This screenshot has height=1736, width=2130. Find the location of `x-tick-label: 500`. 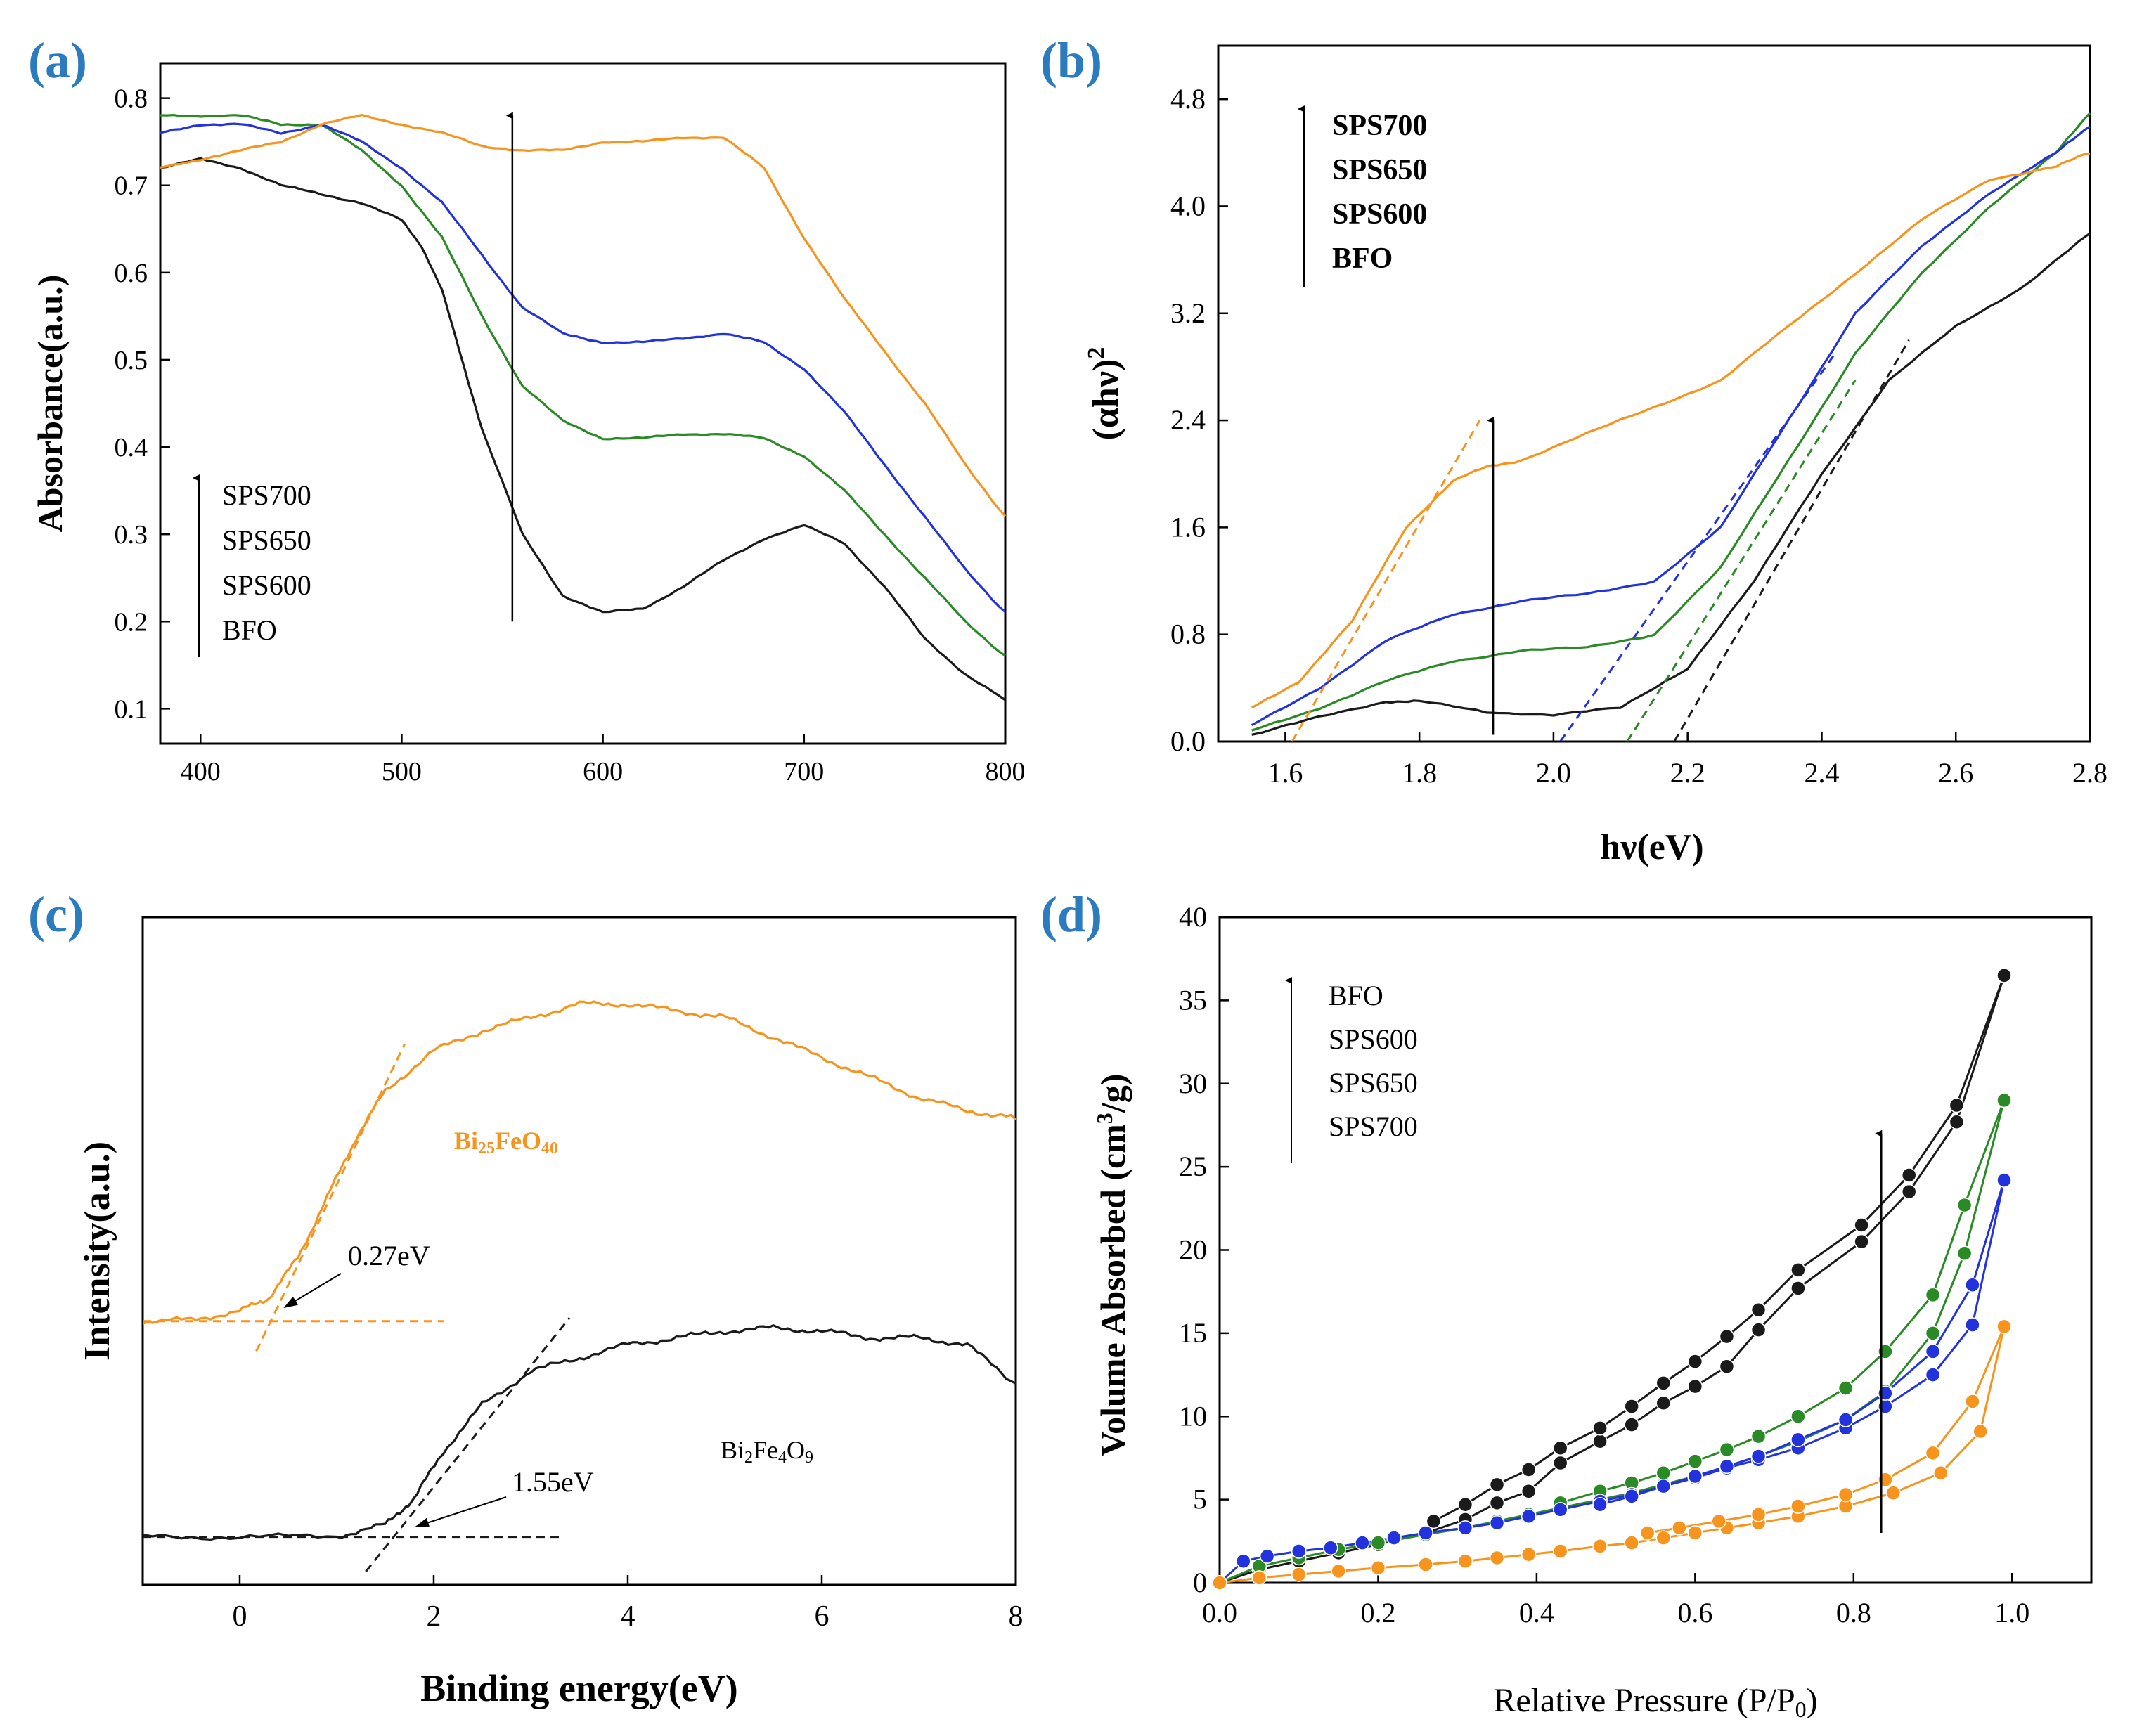

x-tick-label: 500 is located at coordinates (402, 771).